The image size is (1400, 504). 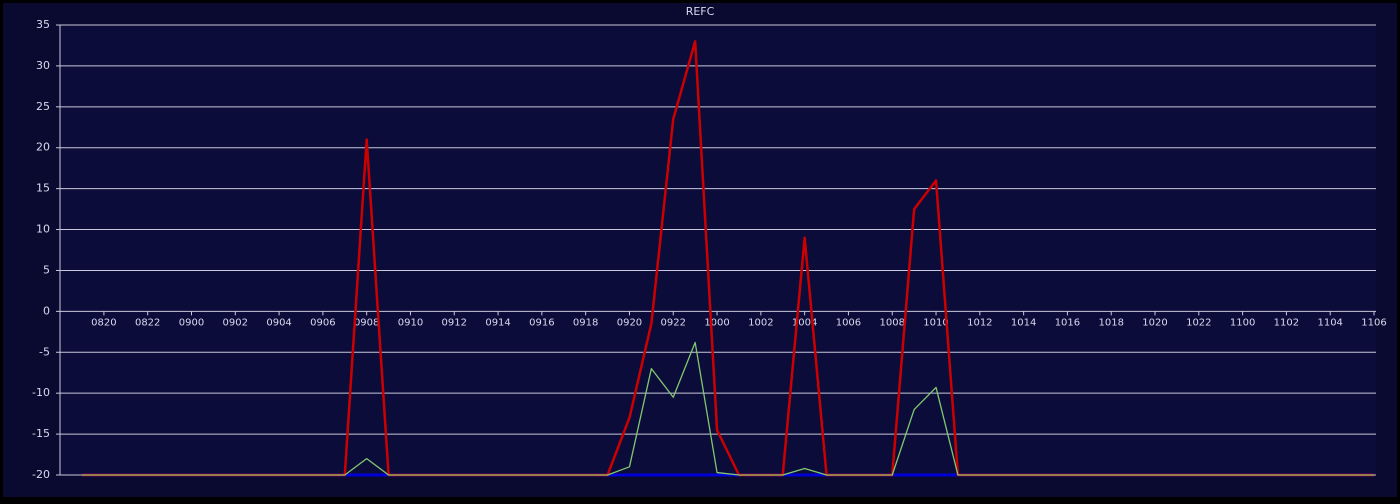 I want to click on y-tick-label: -5, so click(x=44, y=351).